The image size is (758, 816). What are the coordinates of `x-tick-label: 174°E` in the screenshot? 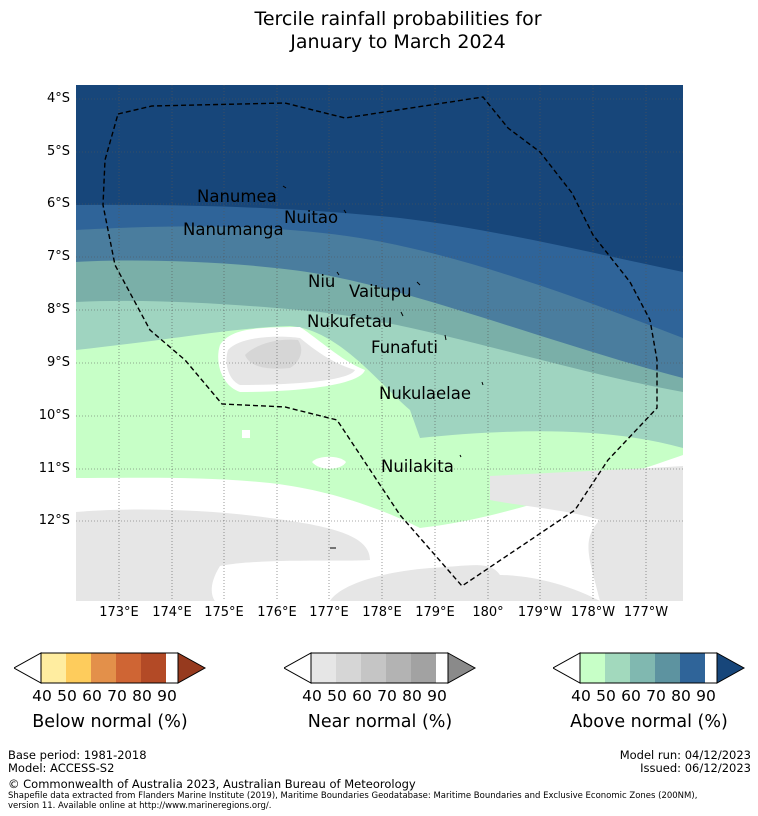 It's located at (172, 612).